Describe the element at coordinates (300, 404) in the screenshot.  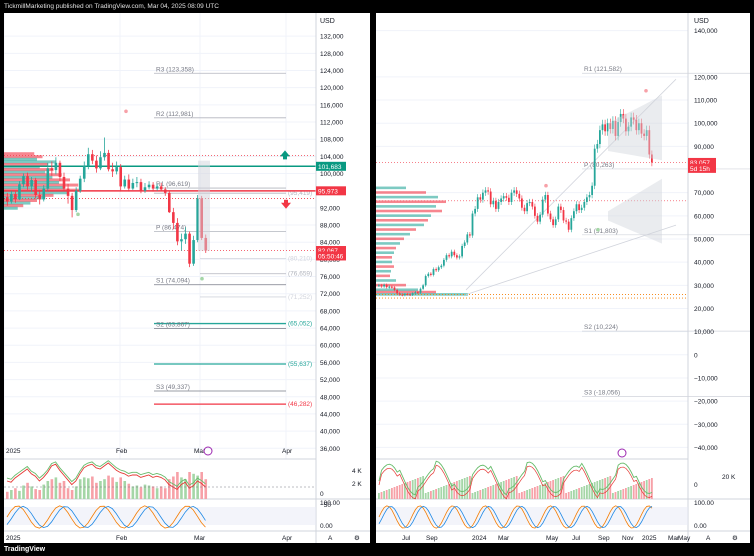
I see `pivot-label: (46,282)` at that location.